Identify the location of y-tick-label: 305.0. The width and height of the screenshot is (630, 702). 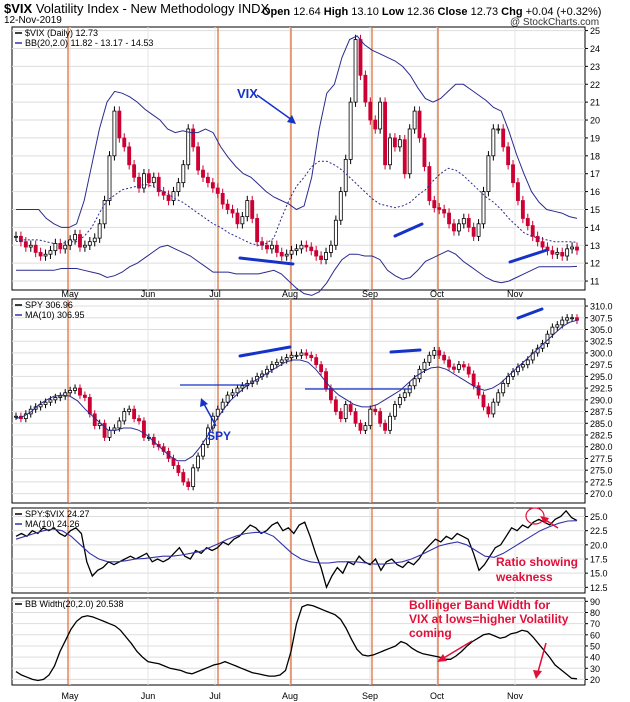
(601, 330).